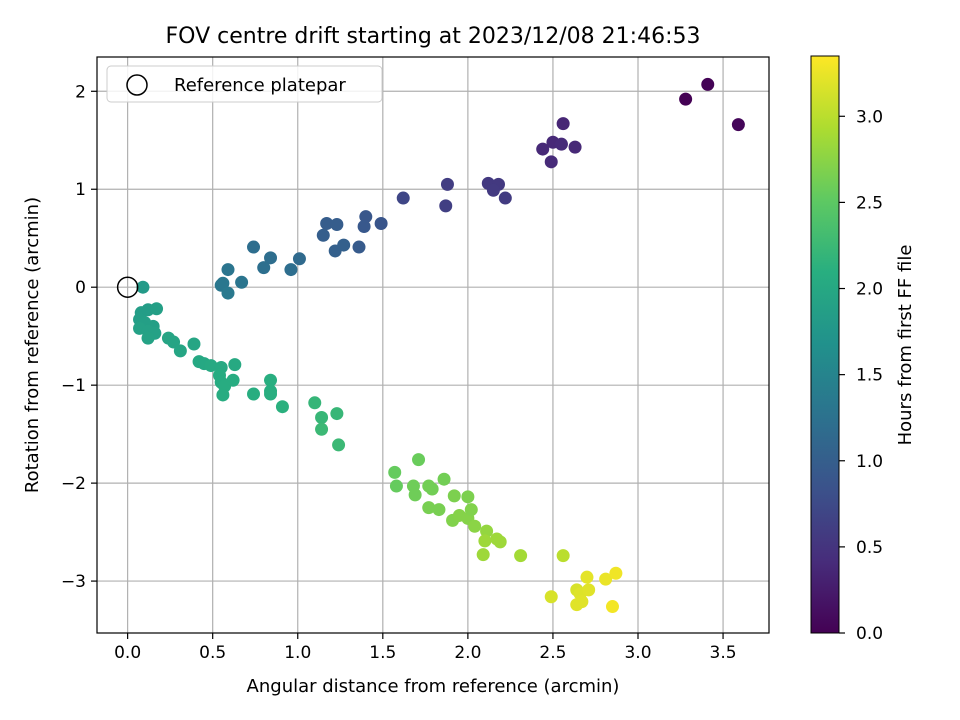 The height and width of the screenshot is (720, 960). Describe the element at coordinates (552, 653) in the screenshot. I see `x-tick-label: 2.5` at that location.